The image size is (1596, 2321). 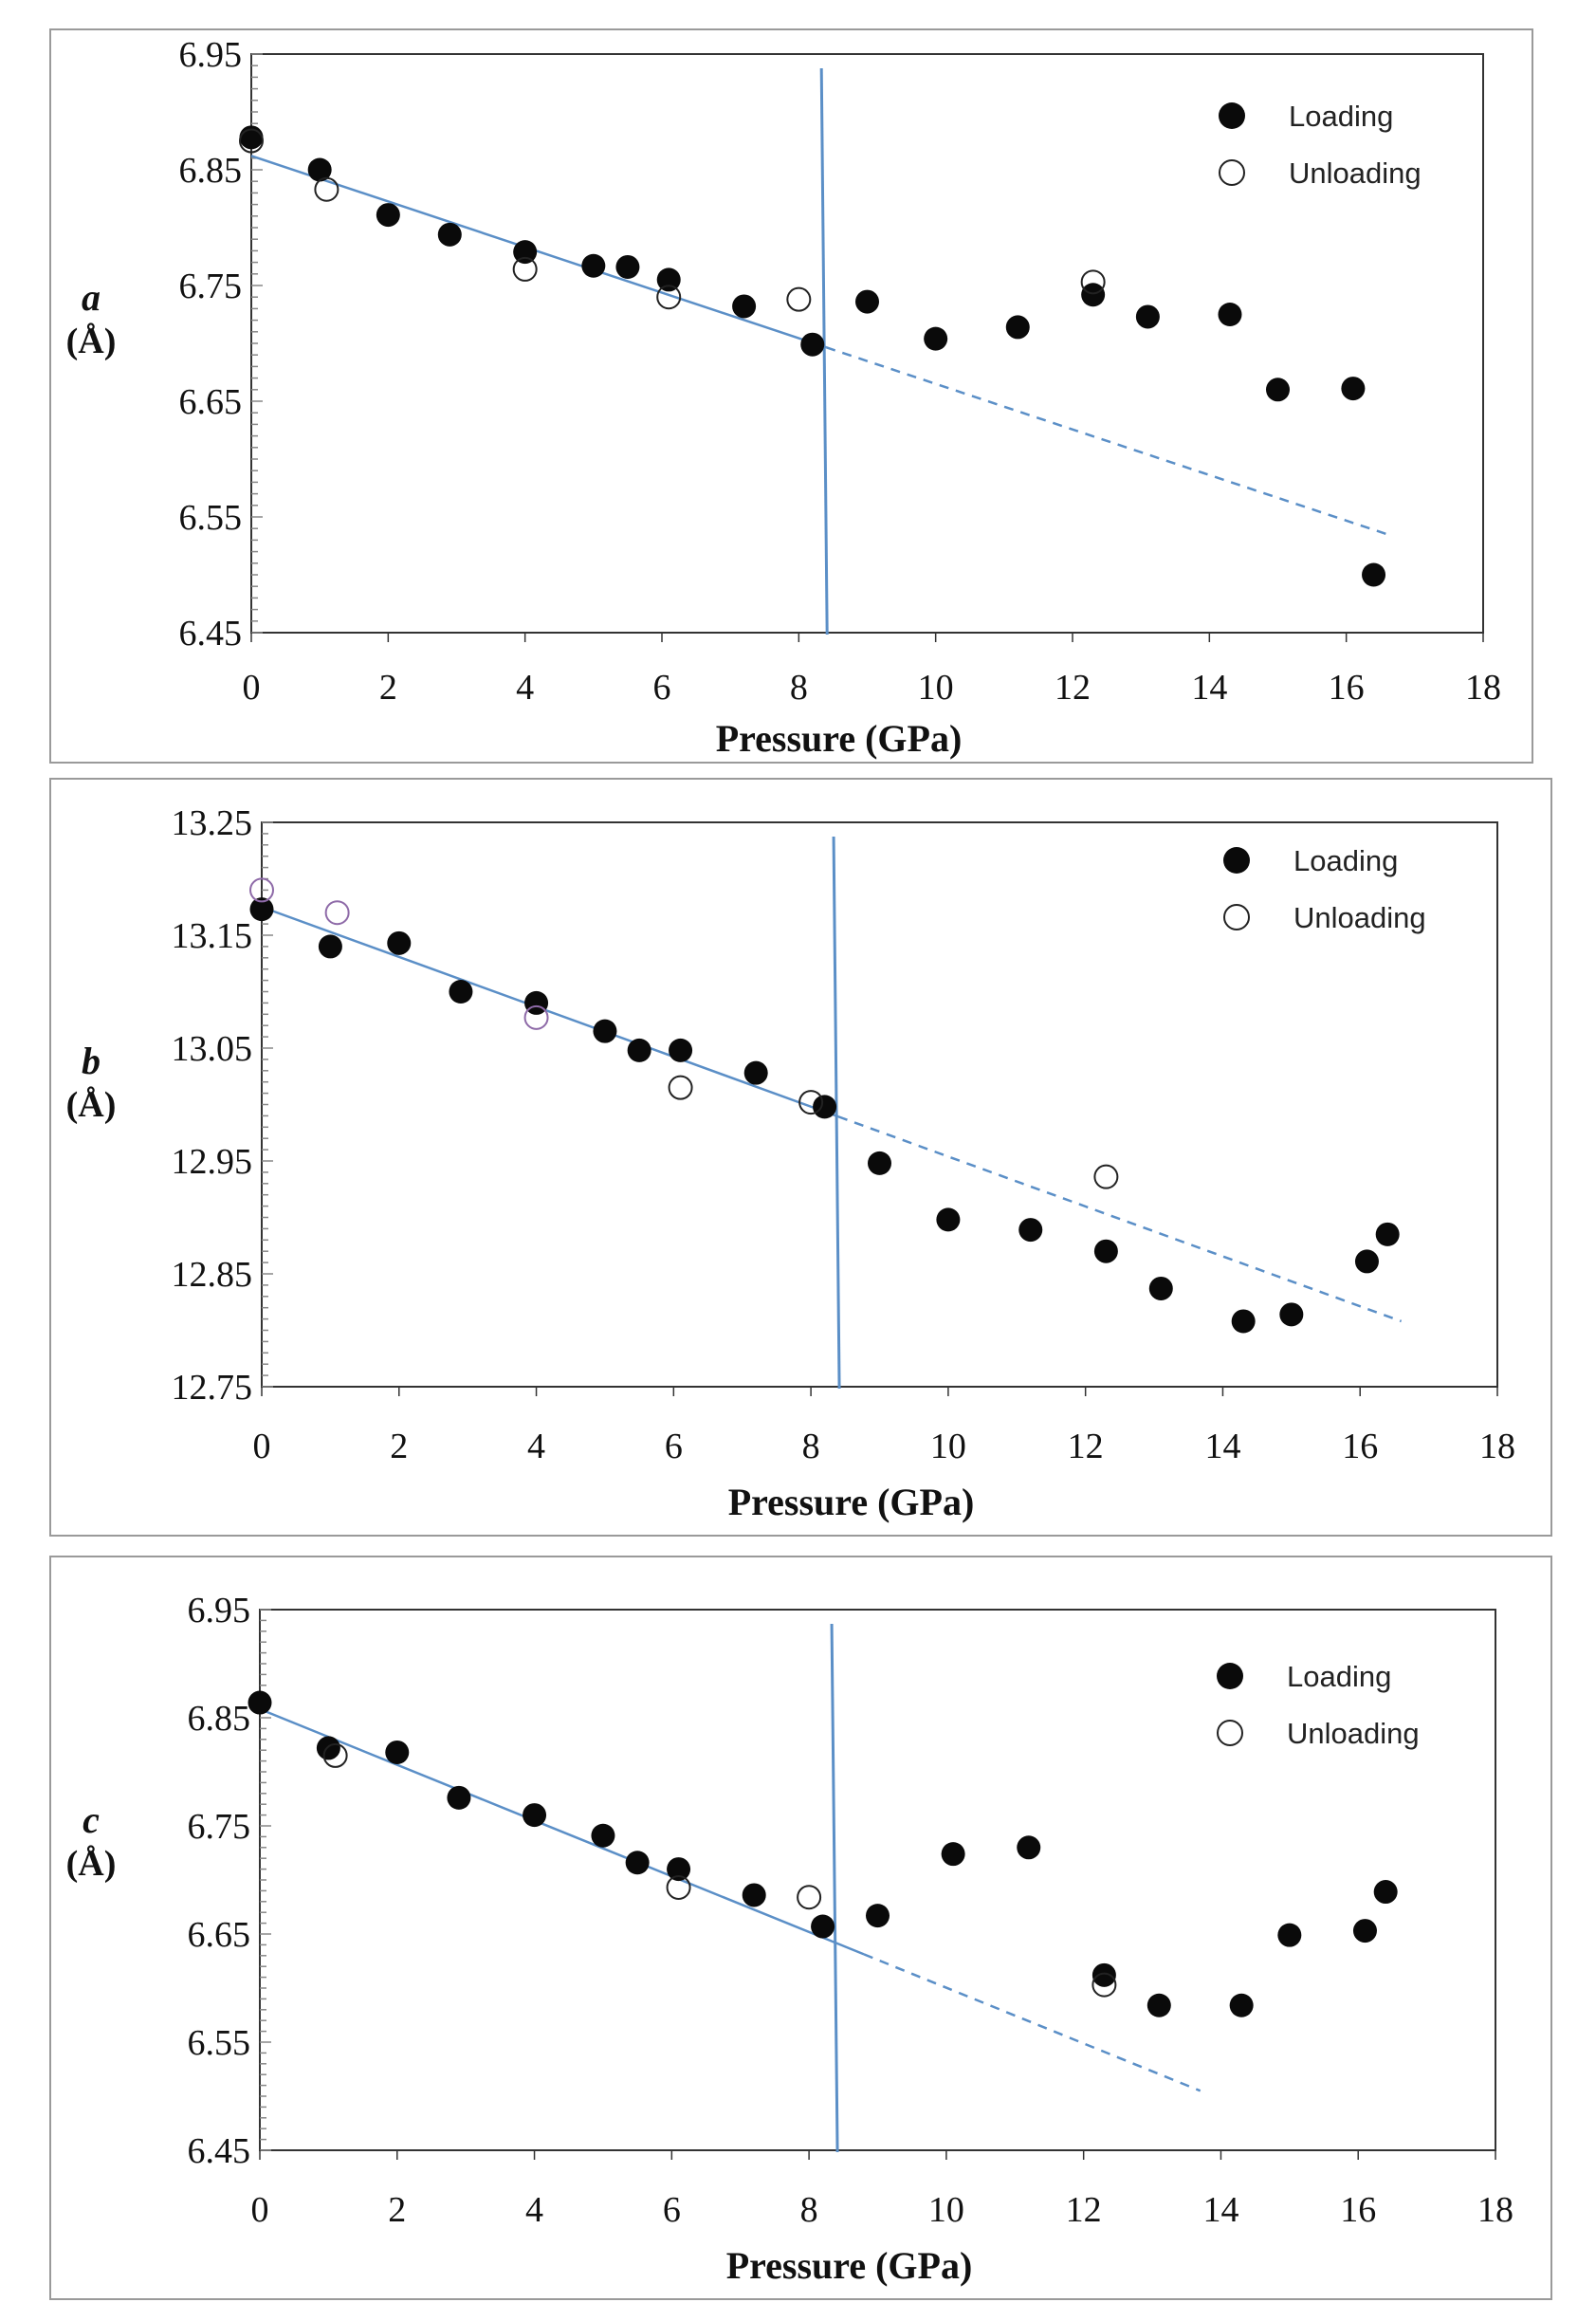 I want to click on chart-c-x-tick-label: 14, so click(x=1220, y=2210).